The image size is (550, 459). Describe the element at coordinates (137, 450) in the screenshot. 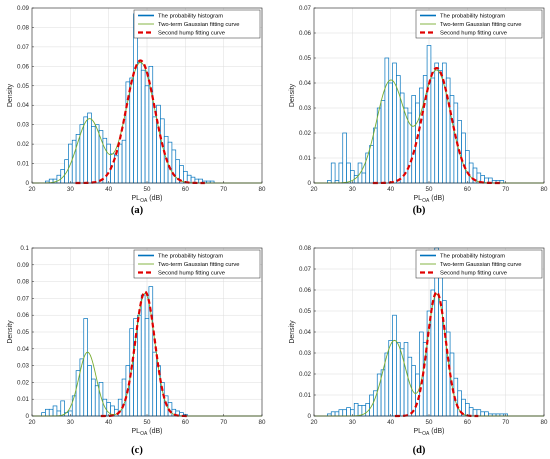

I see `panel-caption: (c)` at that location.